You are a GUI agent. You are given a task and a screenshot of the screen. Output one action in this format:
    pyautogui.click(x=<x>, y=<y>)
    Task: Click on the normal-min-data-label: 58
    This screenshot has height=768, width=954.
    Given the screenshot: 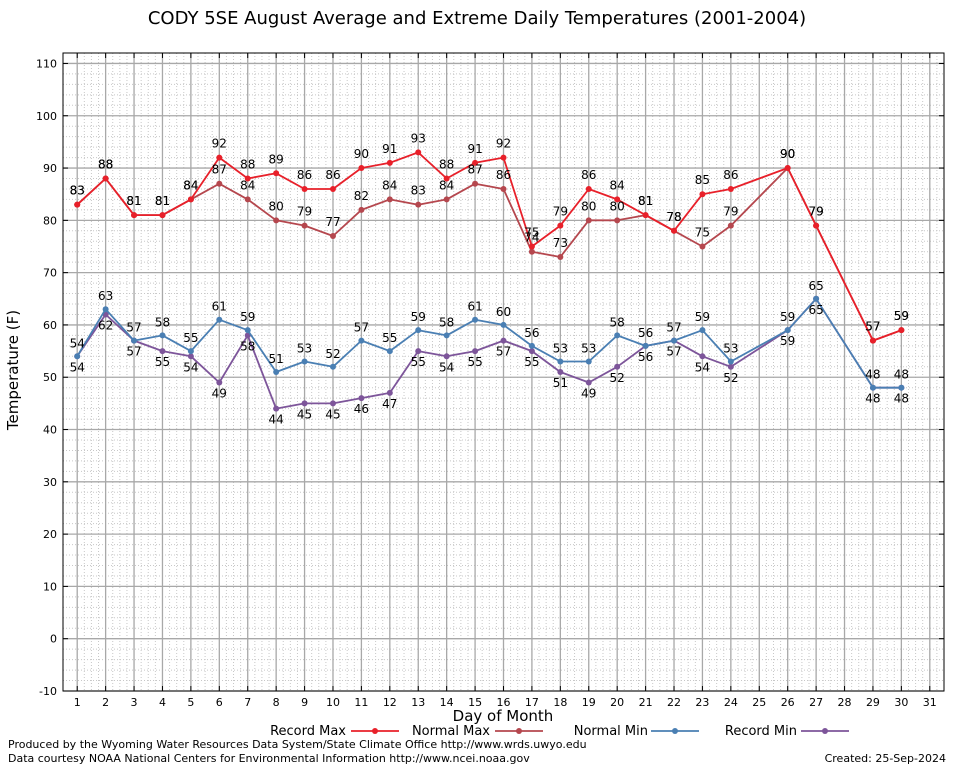 What is the action you would take?
    pyautogui.click(x=162, y=322)
    